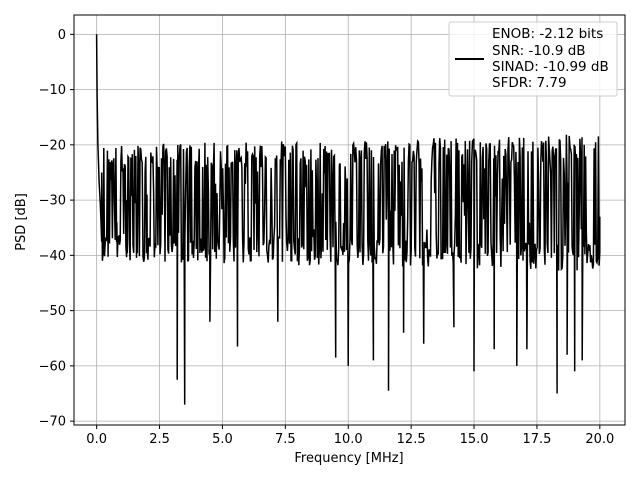  What do you see at coordinates (550, 67) in the screenshot?
I see `legend-text-sinad: SINAD: -10.99 dB` at bounding box center [550, 67].